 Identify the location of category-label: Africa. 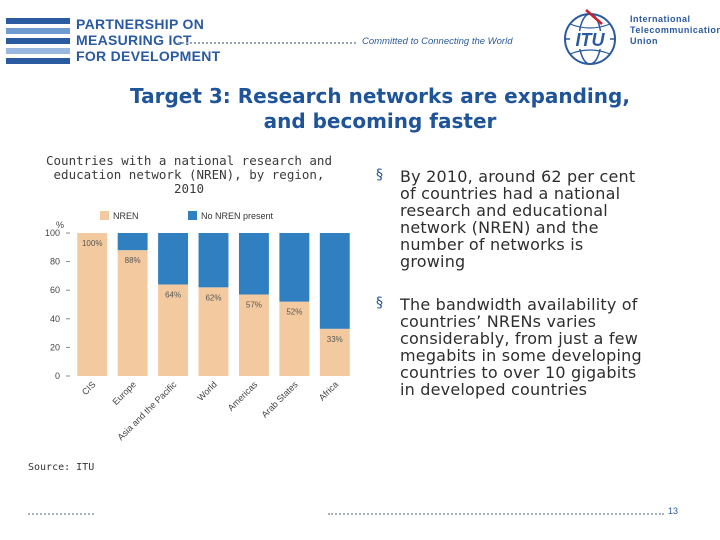
(328, 390).